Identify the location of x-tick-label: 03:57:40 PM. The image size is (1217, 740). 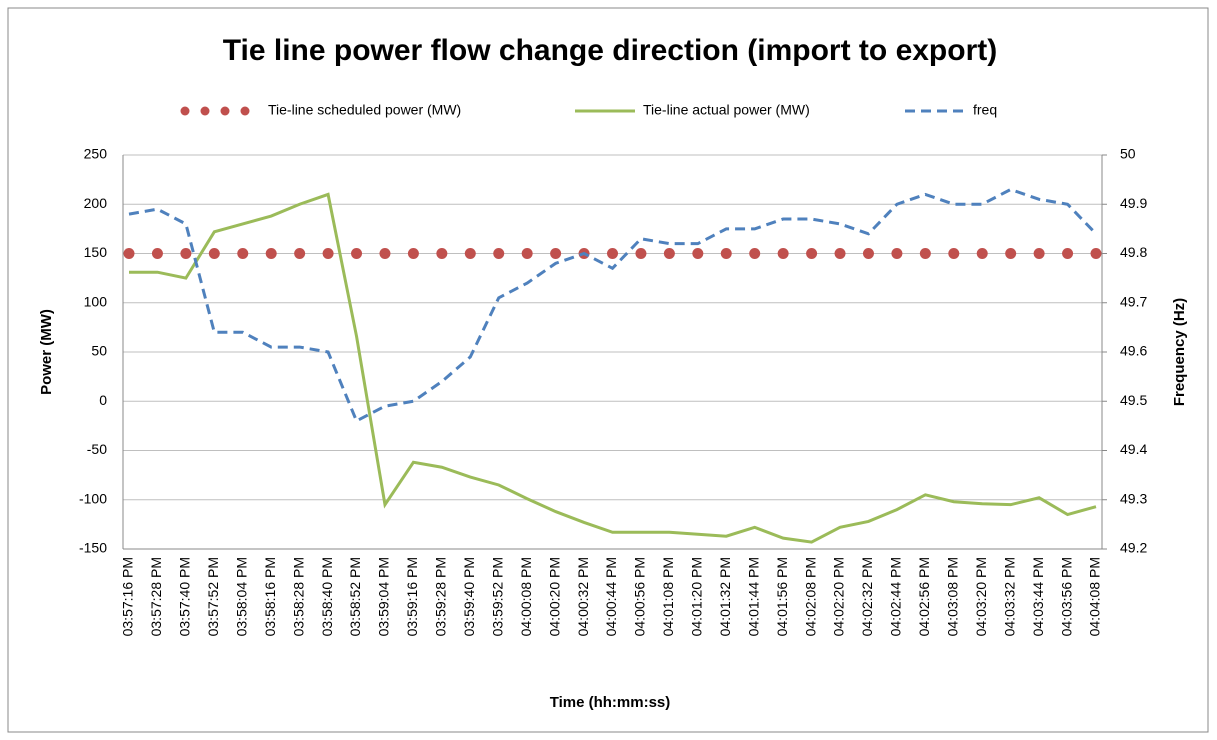
(185, 596).